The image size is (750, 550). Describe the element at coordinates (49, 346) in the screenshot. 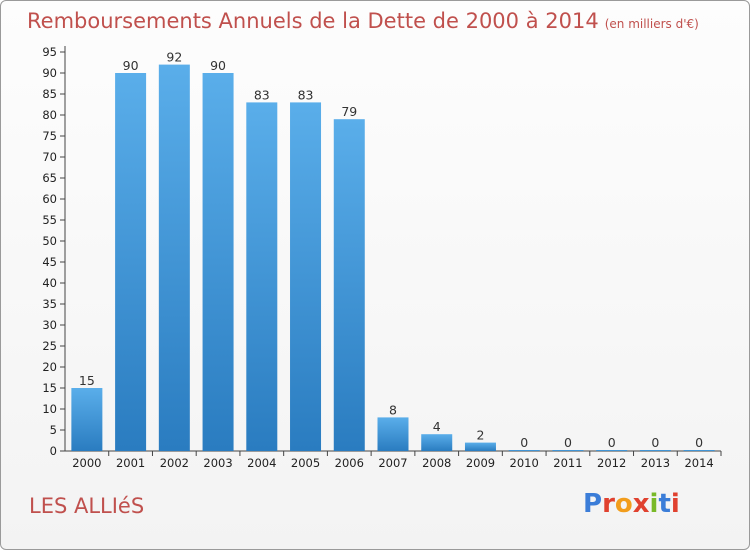

I see `y-tick-label: 25` at that location.